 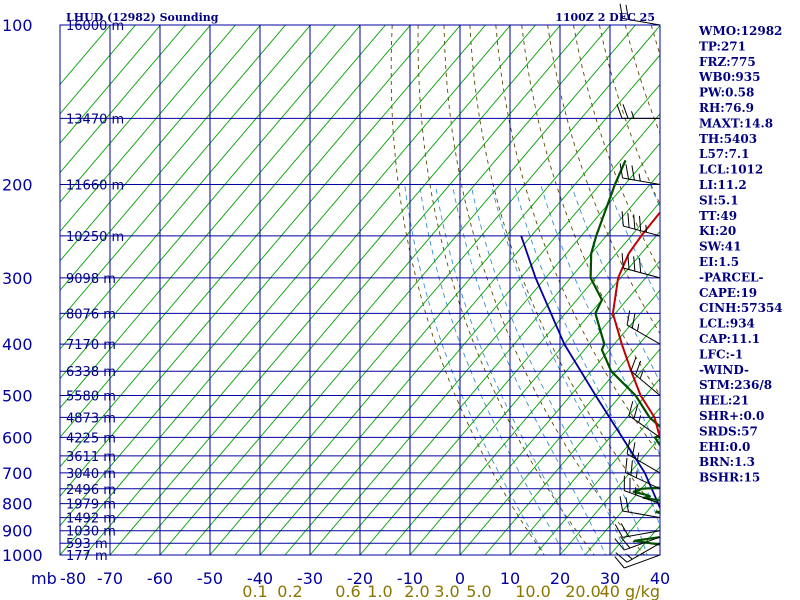 I want to click on index-row: TH:5403, so click(x=728, y=139).